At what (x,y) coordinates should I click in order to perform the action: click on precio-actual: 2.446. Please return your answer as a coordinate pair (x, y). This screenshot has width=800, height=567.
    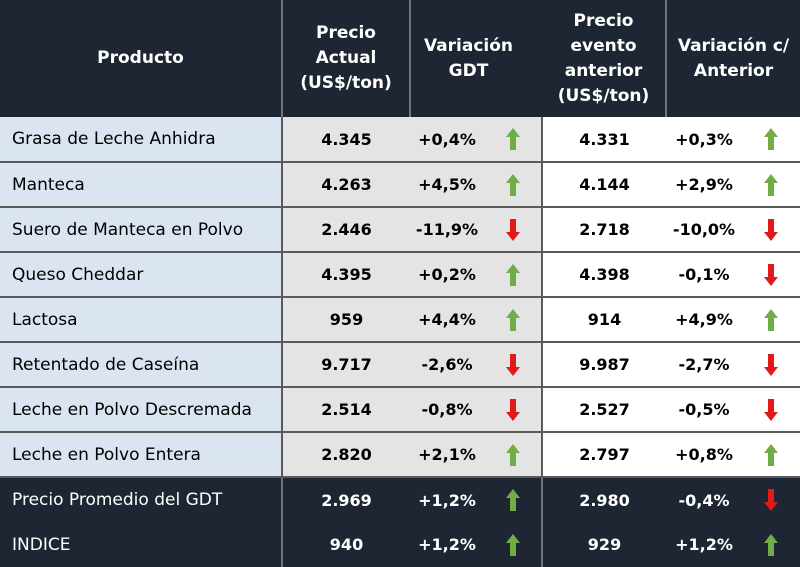
    Looking at the image, I should click on (346, 230).